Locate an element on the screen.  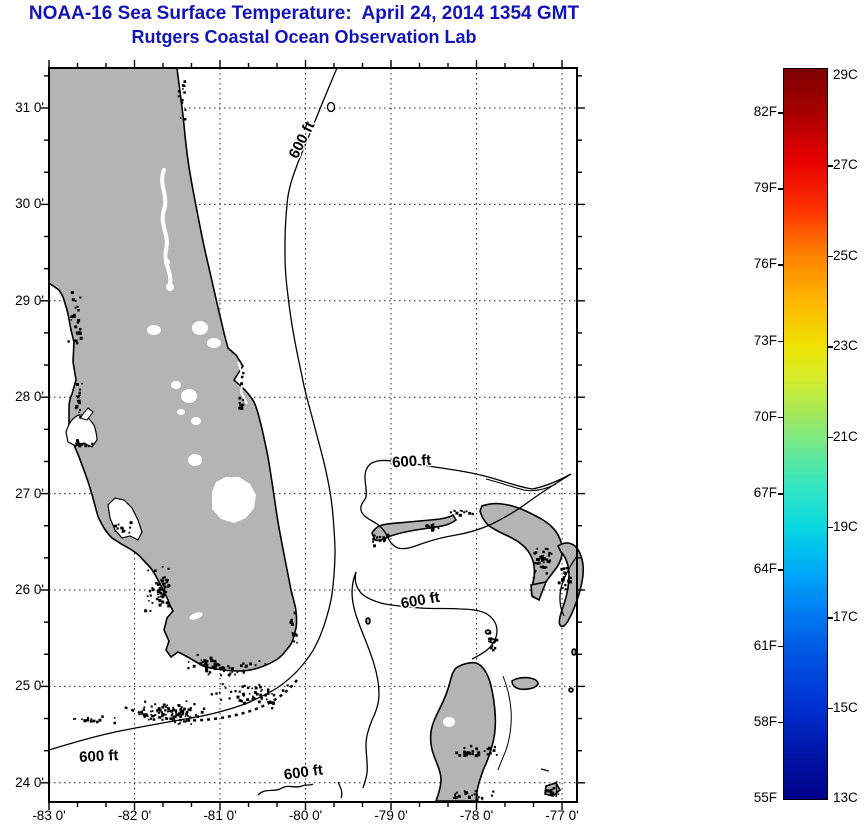
colorbar-celsius-label: 15C is located at coordinates (845, 707).